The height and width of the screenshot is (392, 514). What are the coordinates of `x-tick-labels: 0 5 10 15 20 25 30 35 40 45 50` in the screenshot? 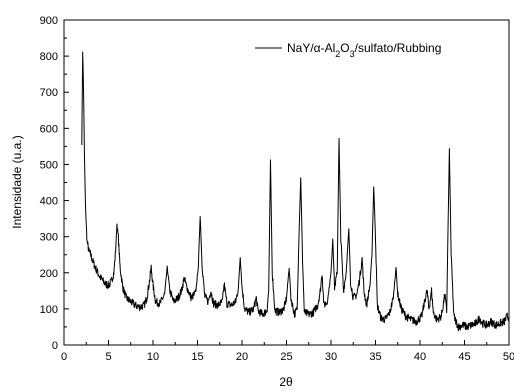 It's located at (287, 357).